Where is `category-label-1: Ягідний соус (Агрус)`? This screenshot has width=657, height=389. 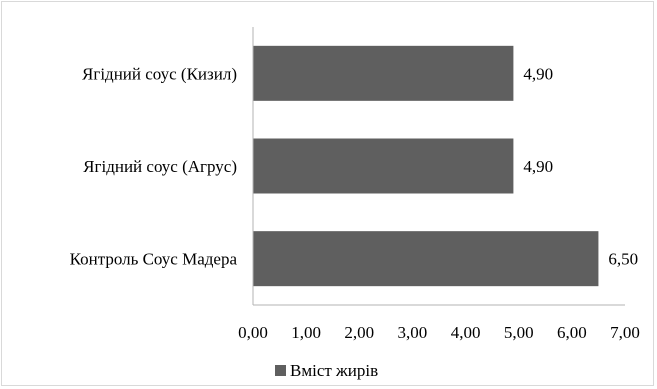 category-label-1: Ягідний соус (Агрус) is located at coordinates (160, 166).